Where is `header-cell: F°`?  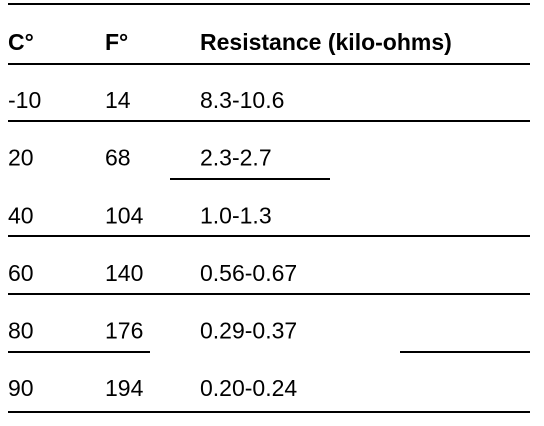 header-cell: F° is located at coordinates (116, 42).